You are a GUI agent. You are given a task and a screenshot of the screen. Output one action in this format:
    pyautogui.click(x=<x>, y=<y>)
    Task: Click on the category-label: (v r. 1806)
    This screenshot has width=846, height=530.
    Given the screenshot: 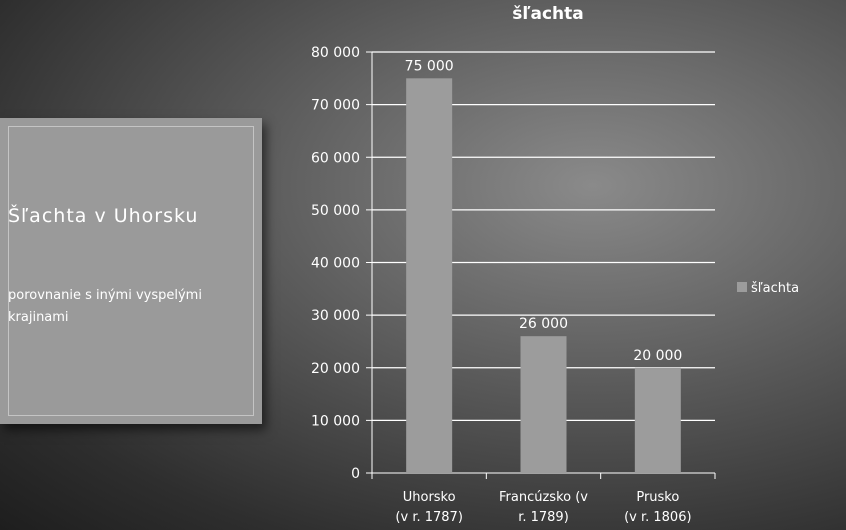 What is the action you would take?
    pyautogui.click(x=657, y=517)
    